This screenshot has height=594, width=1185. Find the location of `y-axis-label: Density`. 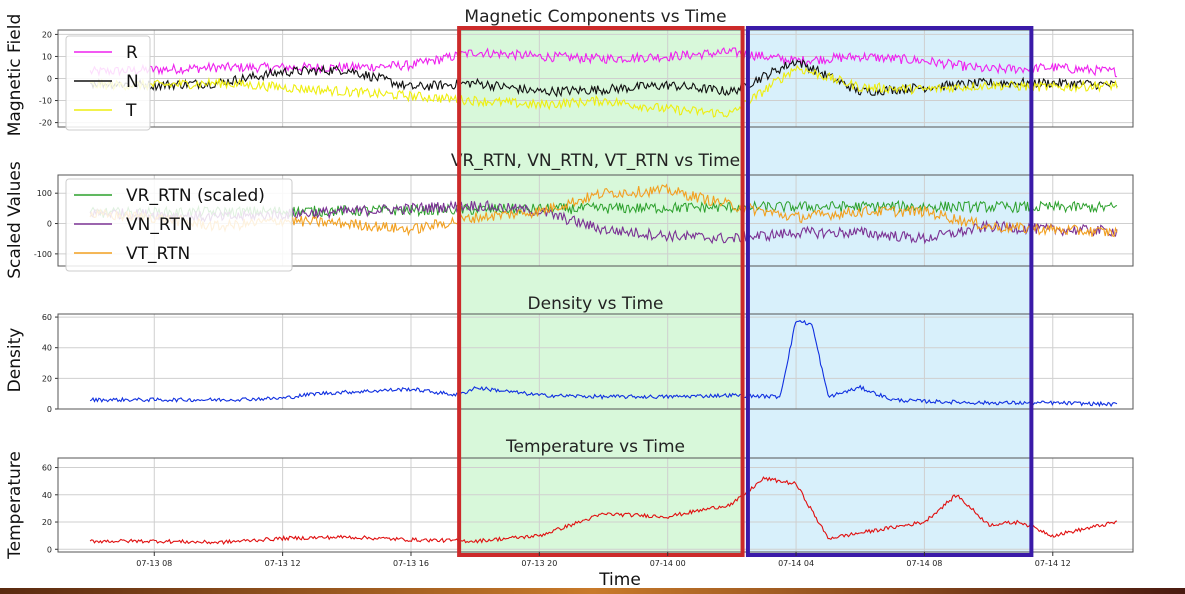

y-axis-label: Density is located at coordinates (15, 360).